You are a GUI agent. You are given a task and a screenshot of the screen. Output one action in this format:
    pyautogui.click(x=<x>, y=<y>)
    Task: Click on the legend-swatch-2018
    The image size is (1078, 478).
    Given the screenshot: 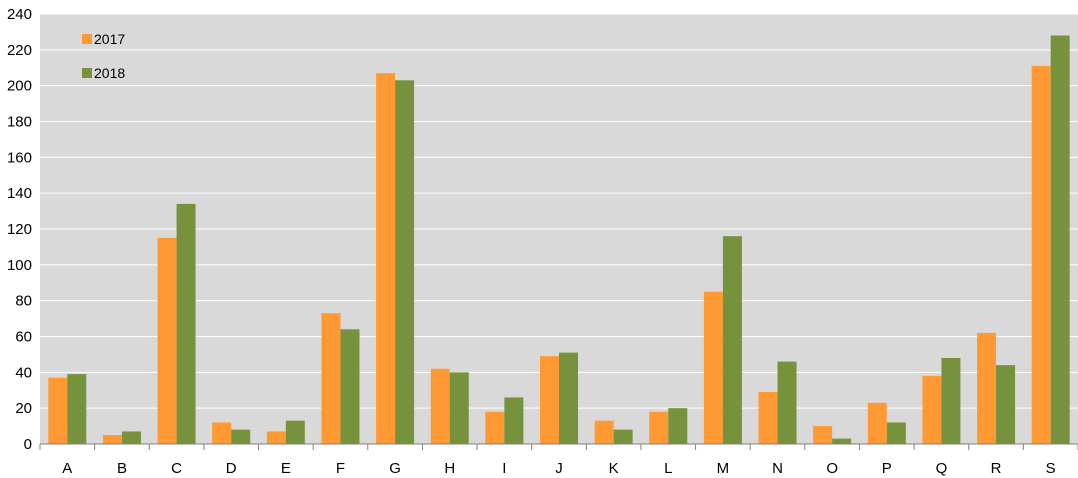 What is the action you would take?
    pyautogui.click(x=87, y=73)
    